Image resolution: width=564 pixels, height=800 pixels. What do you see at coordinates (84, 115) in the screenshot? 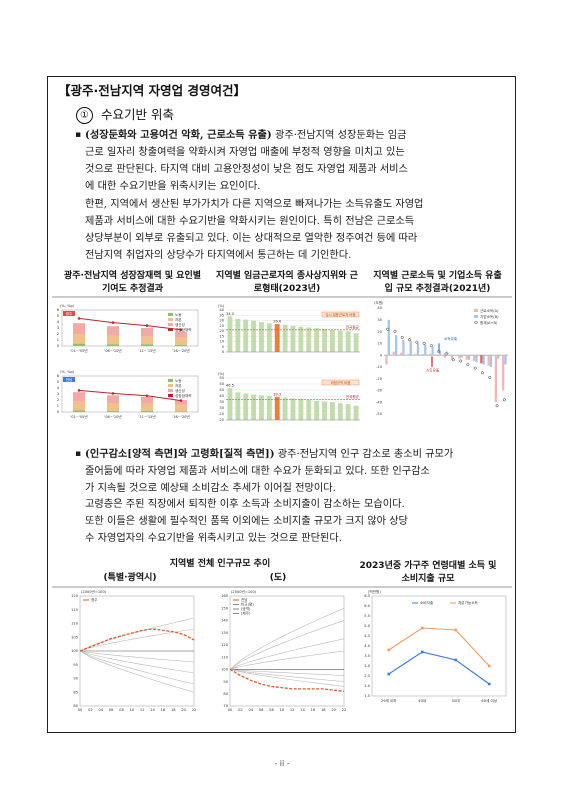
I see `subsection-number: ①` at bounding box center [84, 115].